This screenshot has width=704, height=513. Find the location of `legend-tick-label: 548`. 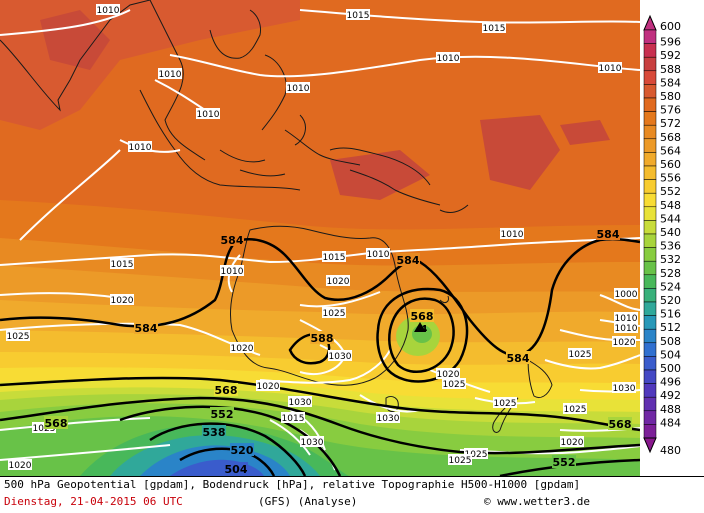

legend-tick-label: 548 is located at coordinates (670, 205).